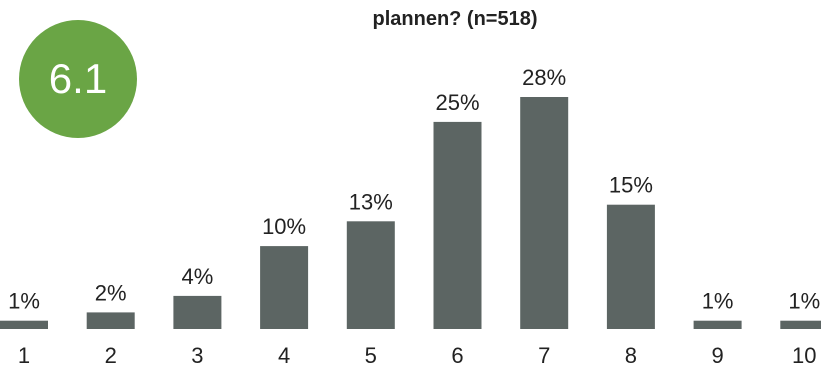 This screenshot has height=365, width=821. Describe the element at coordinates (631, 185) in the screenshot. I see `data-label-8: 15%` at that location.